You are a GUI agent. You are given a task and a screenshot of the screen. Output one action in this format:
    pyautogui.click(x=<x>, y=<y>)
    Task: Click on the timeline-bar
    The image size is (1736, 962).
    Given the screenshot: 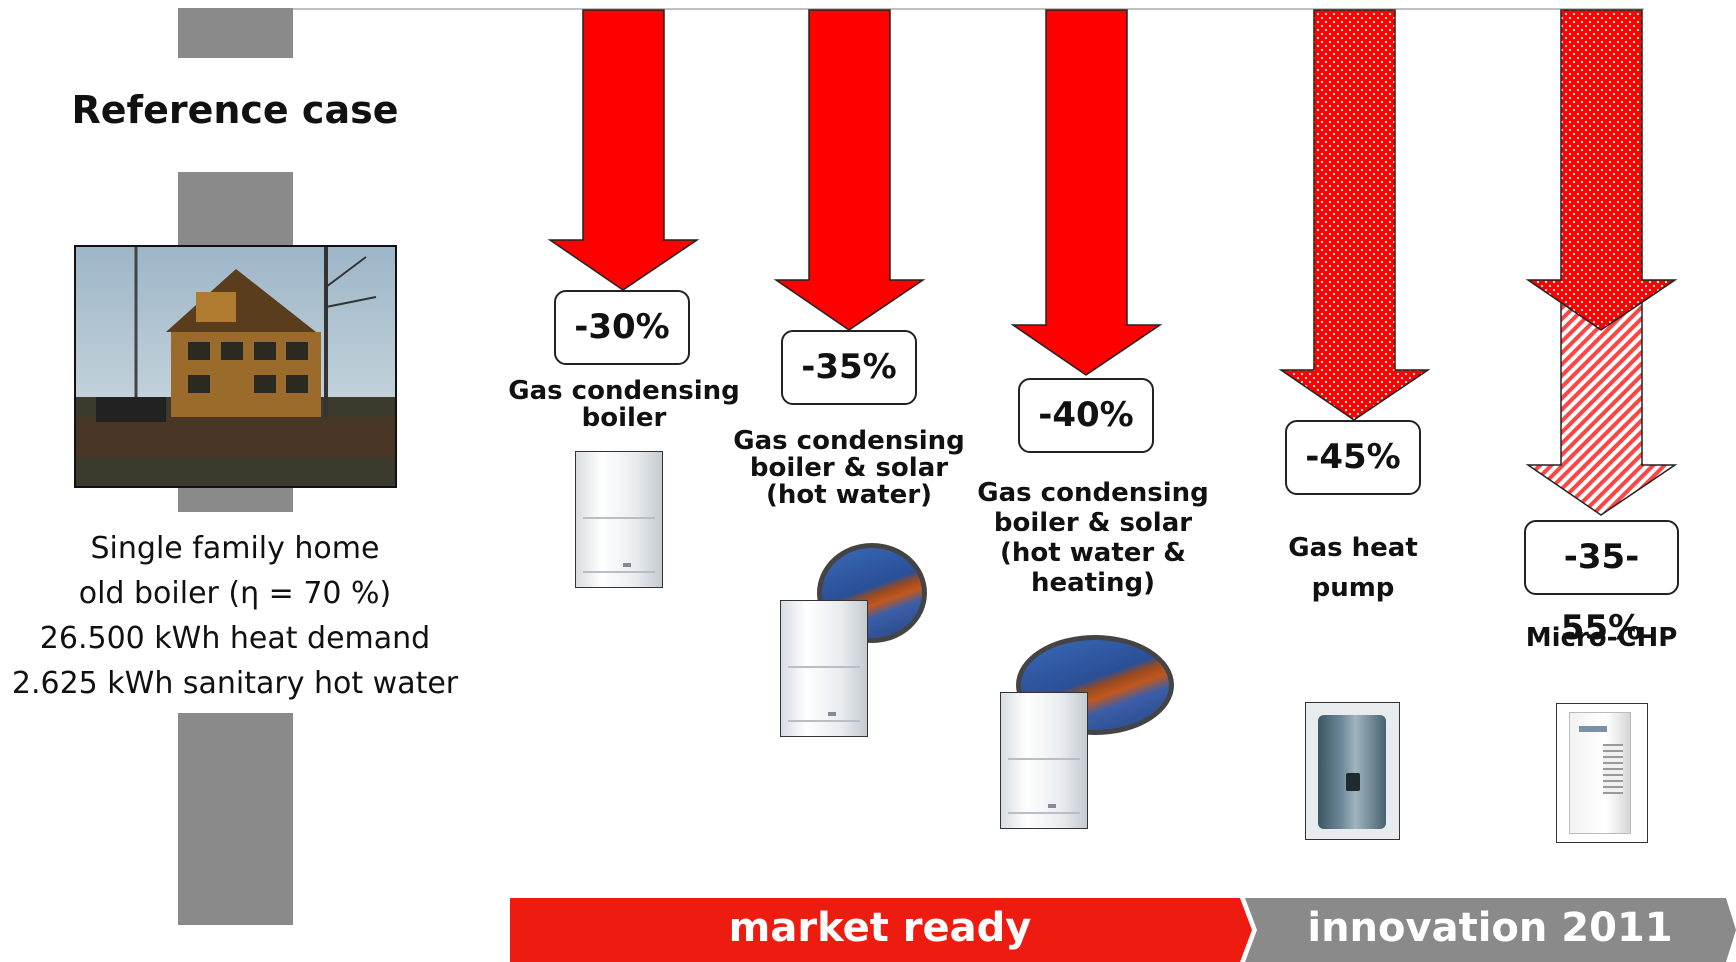 What is the action you would take?
    pyautogui.click(x=1123, y=930)
    